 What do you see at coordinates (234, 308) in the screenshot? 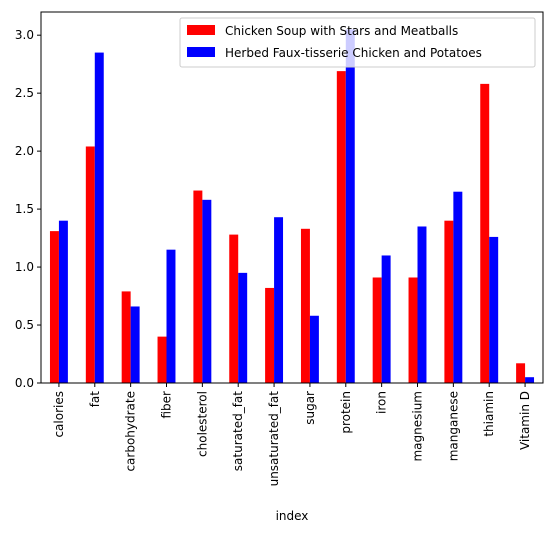
I see `bar-1-saturated_fat` at bounding box center [234, 308].